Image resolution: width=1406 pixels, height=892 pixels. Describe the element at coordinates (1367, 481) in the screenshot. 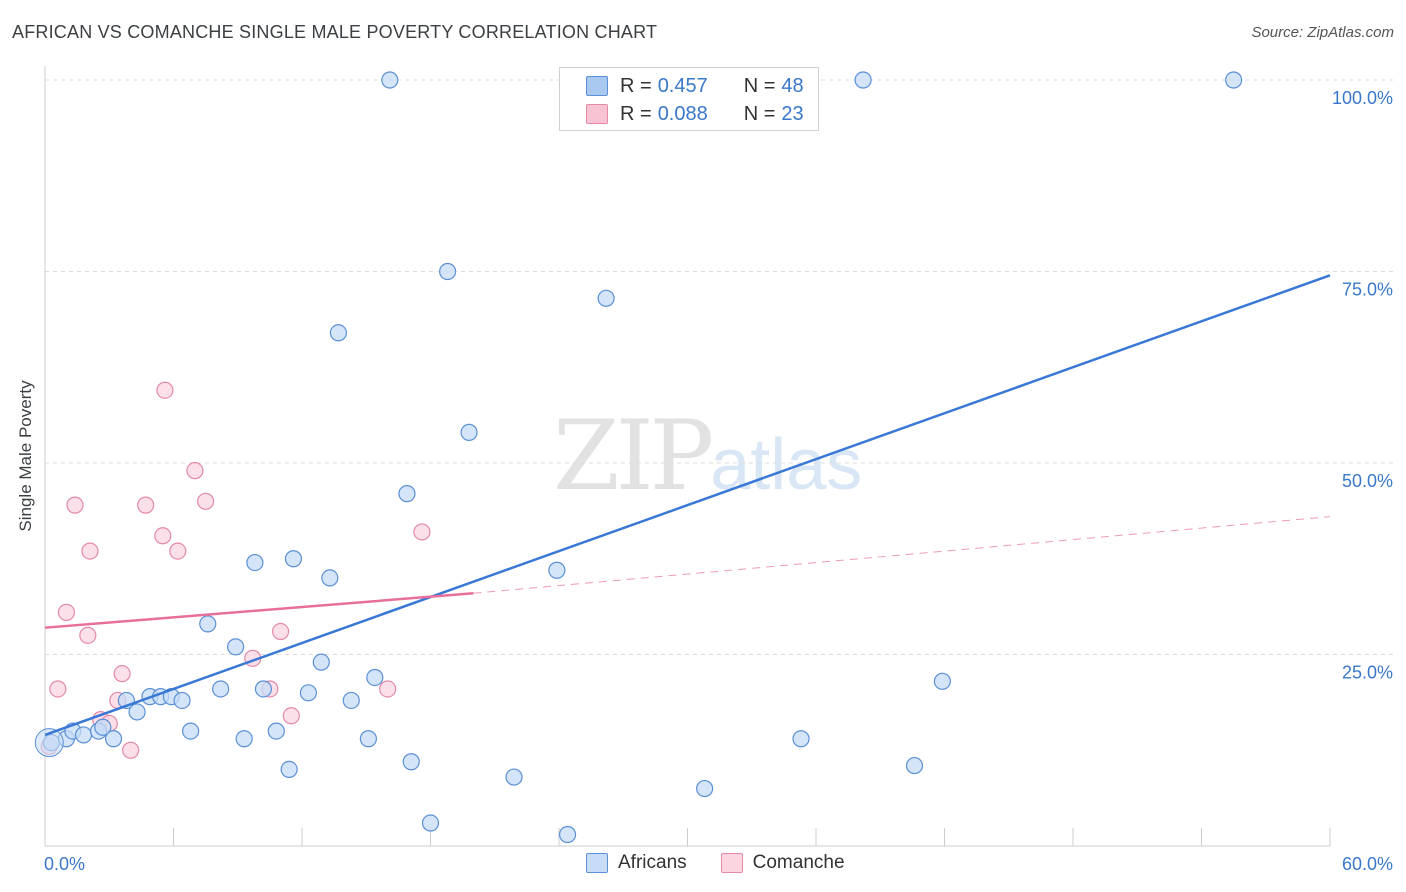

I see `y-tick-label: 50.0%` at that location.